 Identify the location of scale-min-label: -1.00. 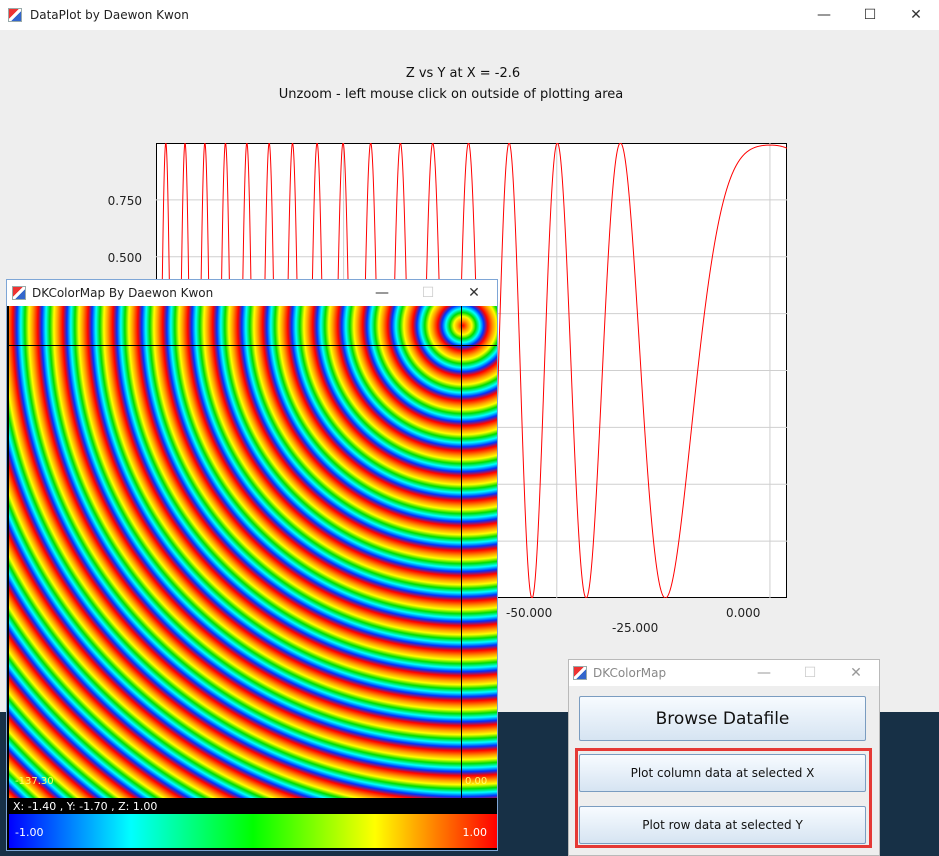
(29, 832).